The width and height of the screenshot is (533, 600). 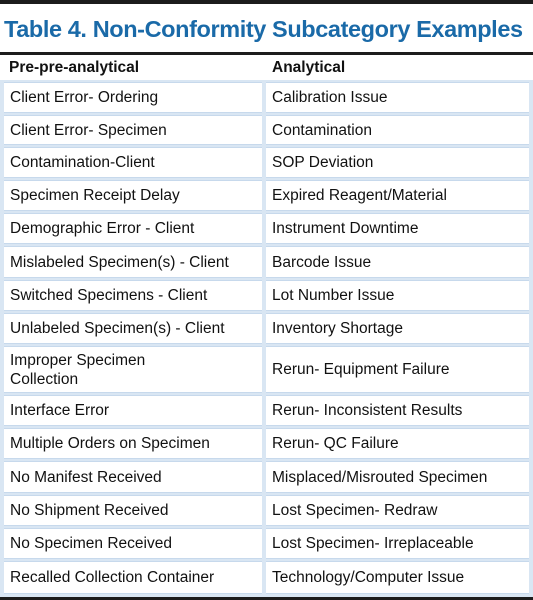 I want to click on cell-pre-pre-analytical: Unlabeled Specimen(s) - Client, so click(x=133, y=328).